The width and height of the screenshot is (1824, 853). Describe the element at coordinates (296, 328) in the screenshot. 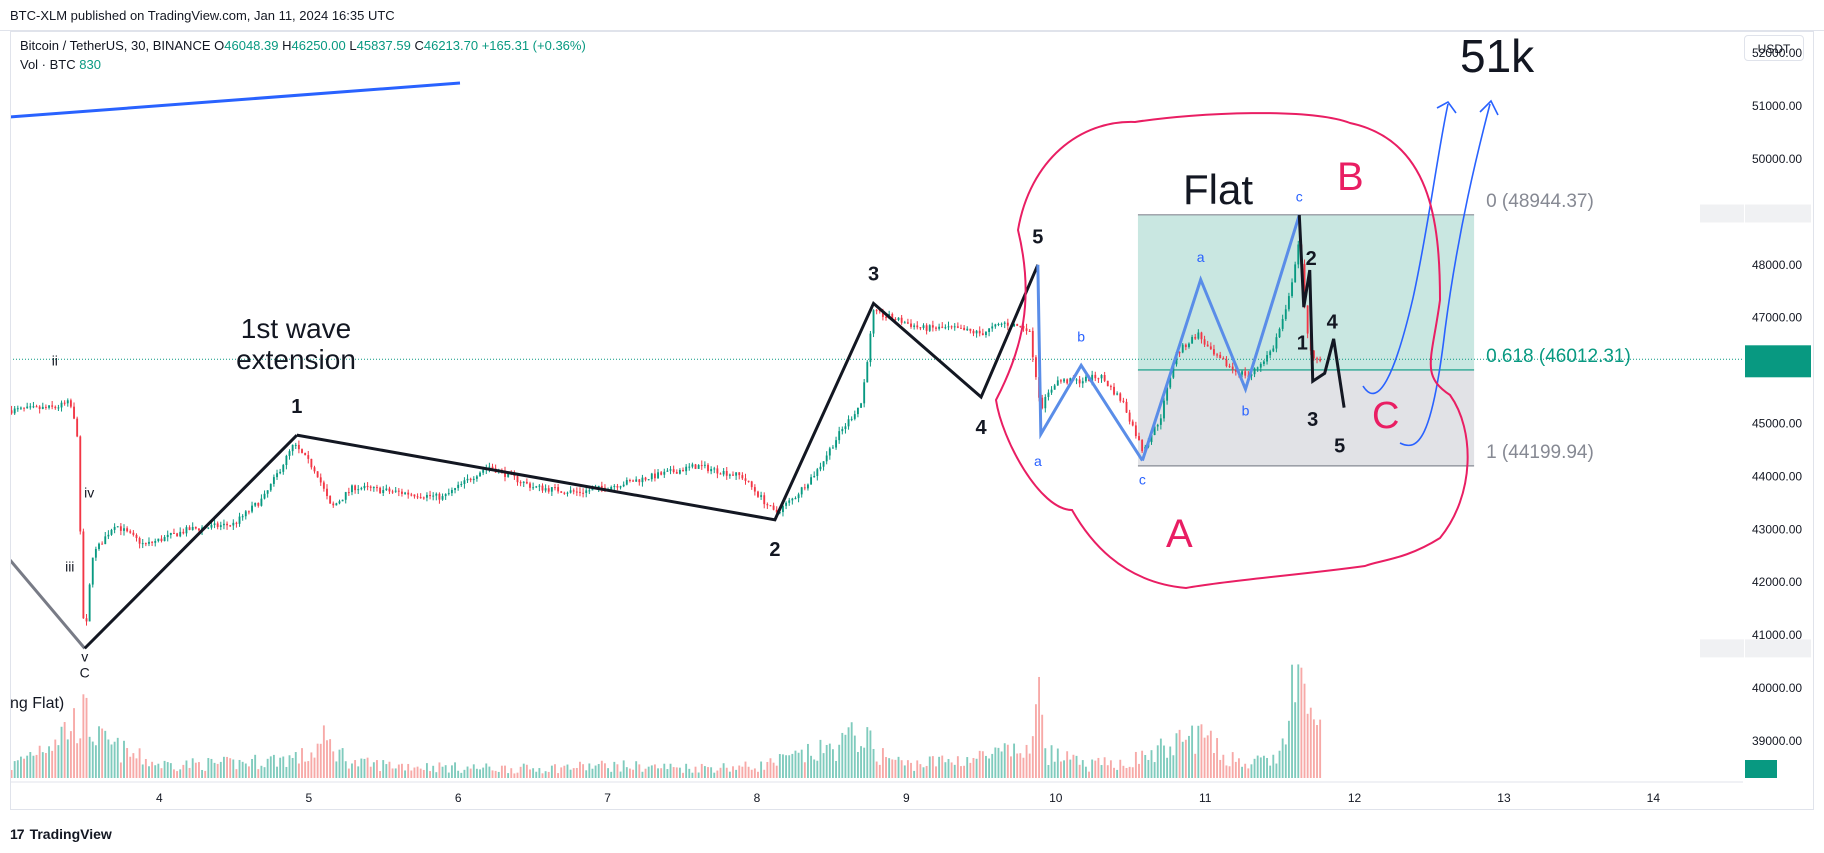

I see `annotation-1st-wave: 1st wave` at that location.